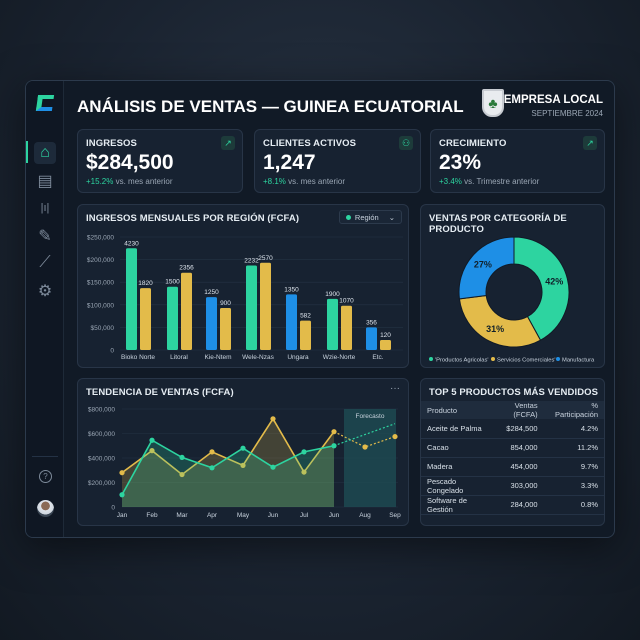  I want to click on kpi-delta-line: +15.2% vs. mes anterior, so click(129, 181).